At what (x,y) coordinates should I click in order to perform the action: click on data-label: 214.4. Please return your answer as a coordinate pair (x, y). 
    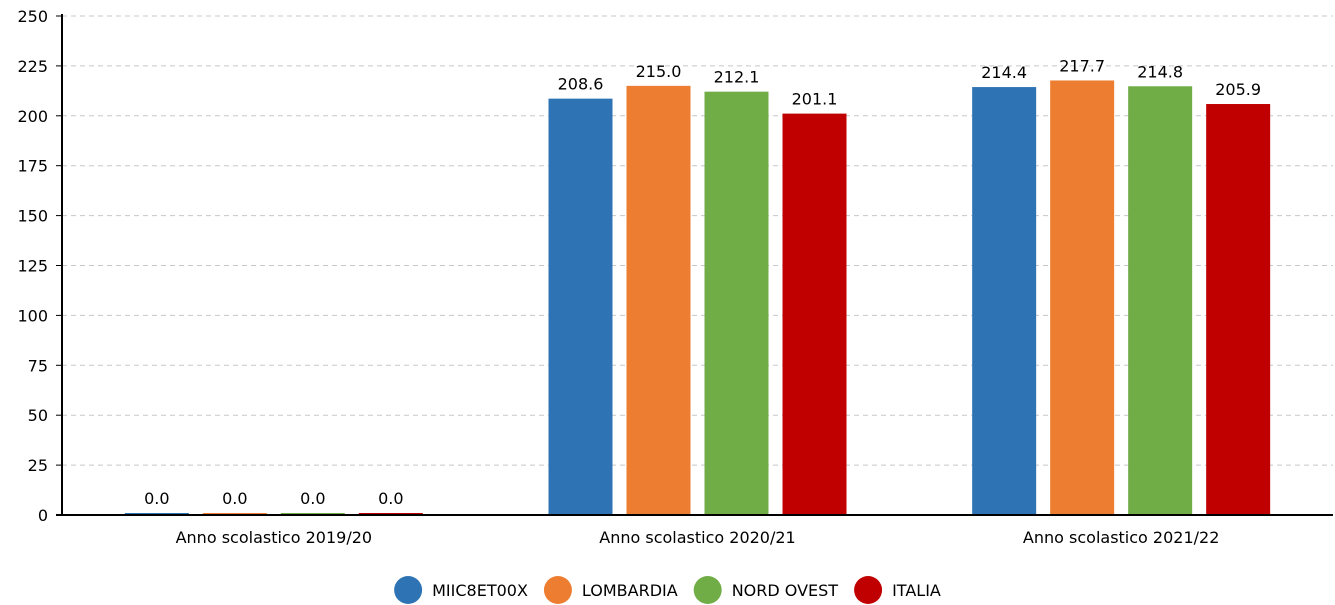
    Looking at the image, I should click on (1004, 72).